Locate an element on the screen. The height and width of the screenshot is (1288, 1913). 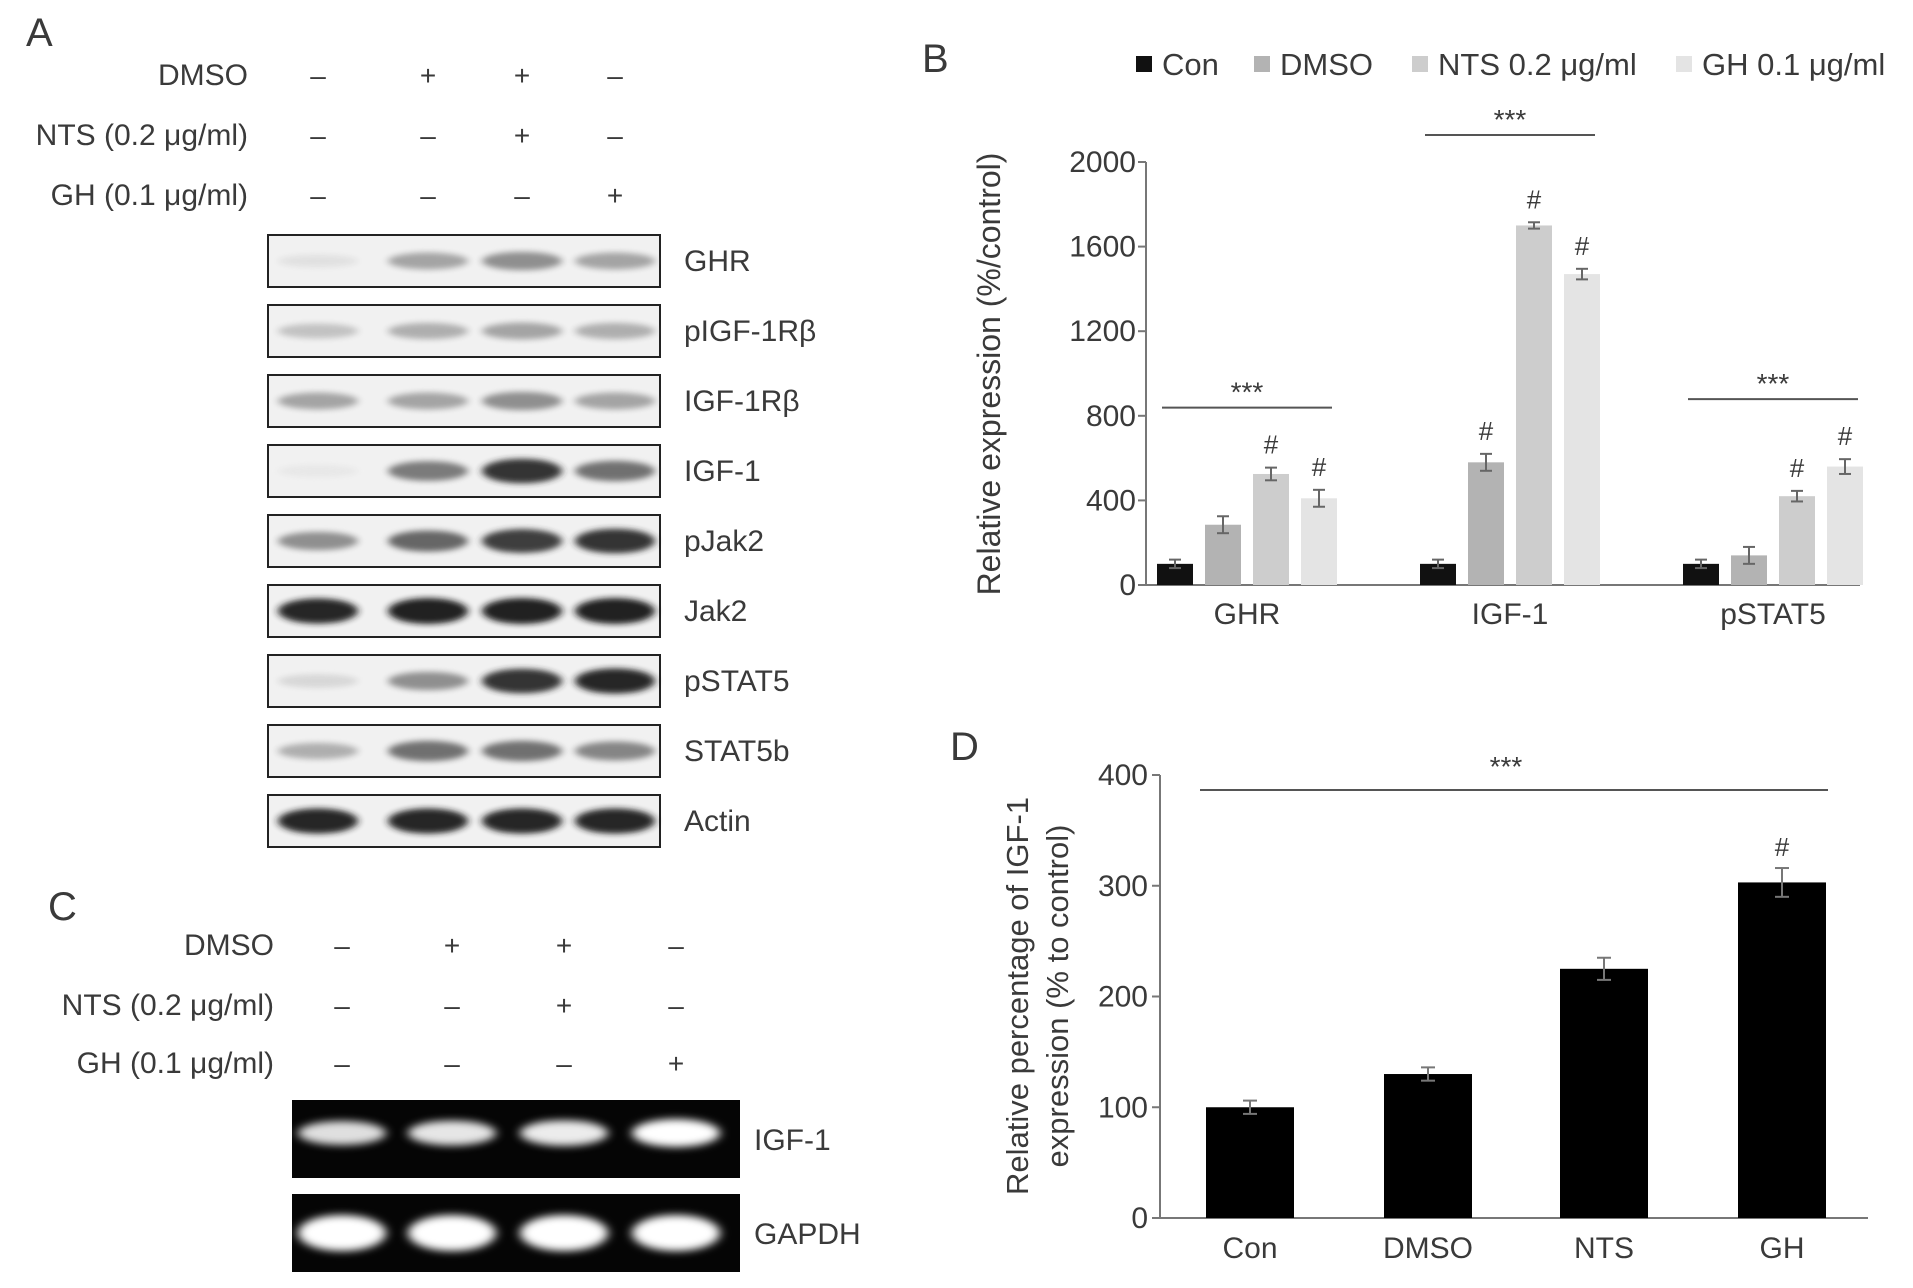
y-axis-label: Relative expression (%/control) is located at coordinates (989, 374).